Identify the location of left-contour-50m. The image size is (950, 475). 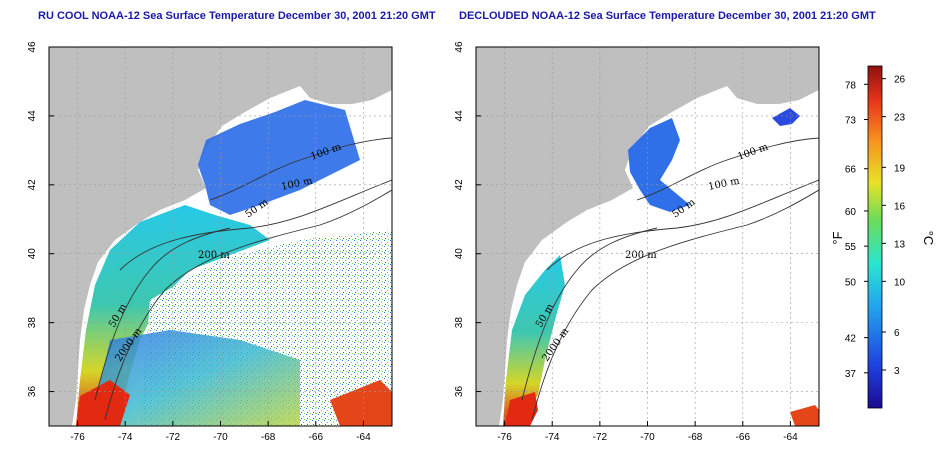
(162, 314).